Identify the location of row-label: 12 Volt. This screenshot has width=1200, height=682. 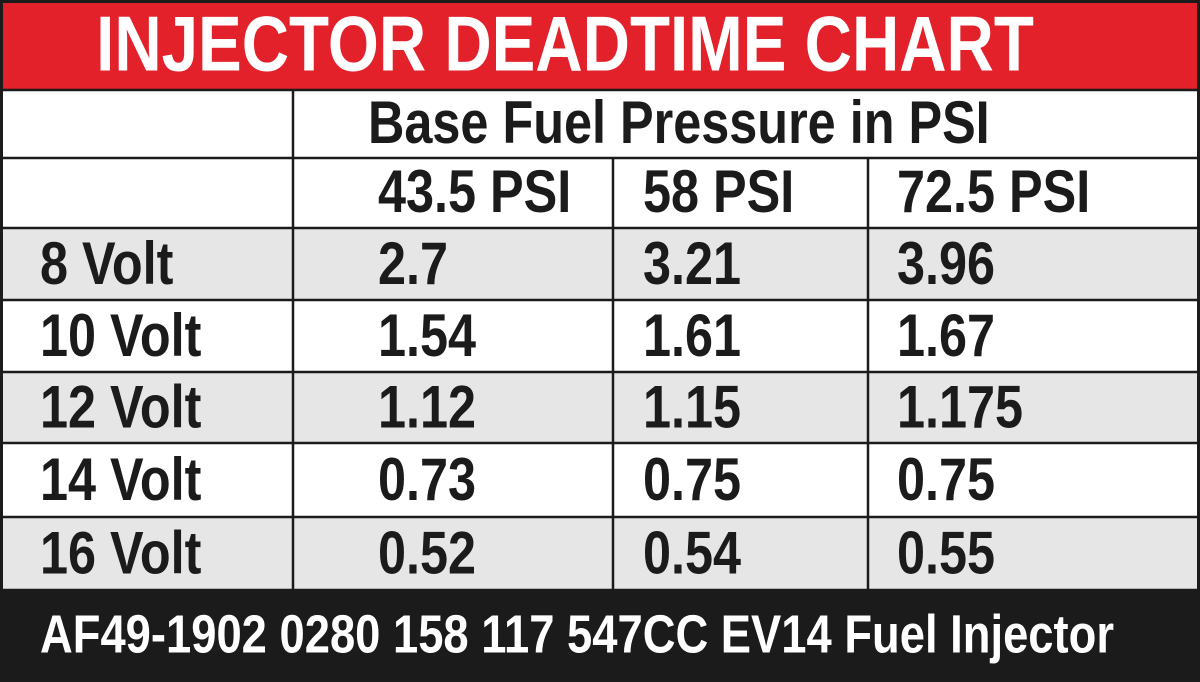
(120, 406).